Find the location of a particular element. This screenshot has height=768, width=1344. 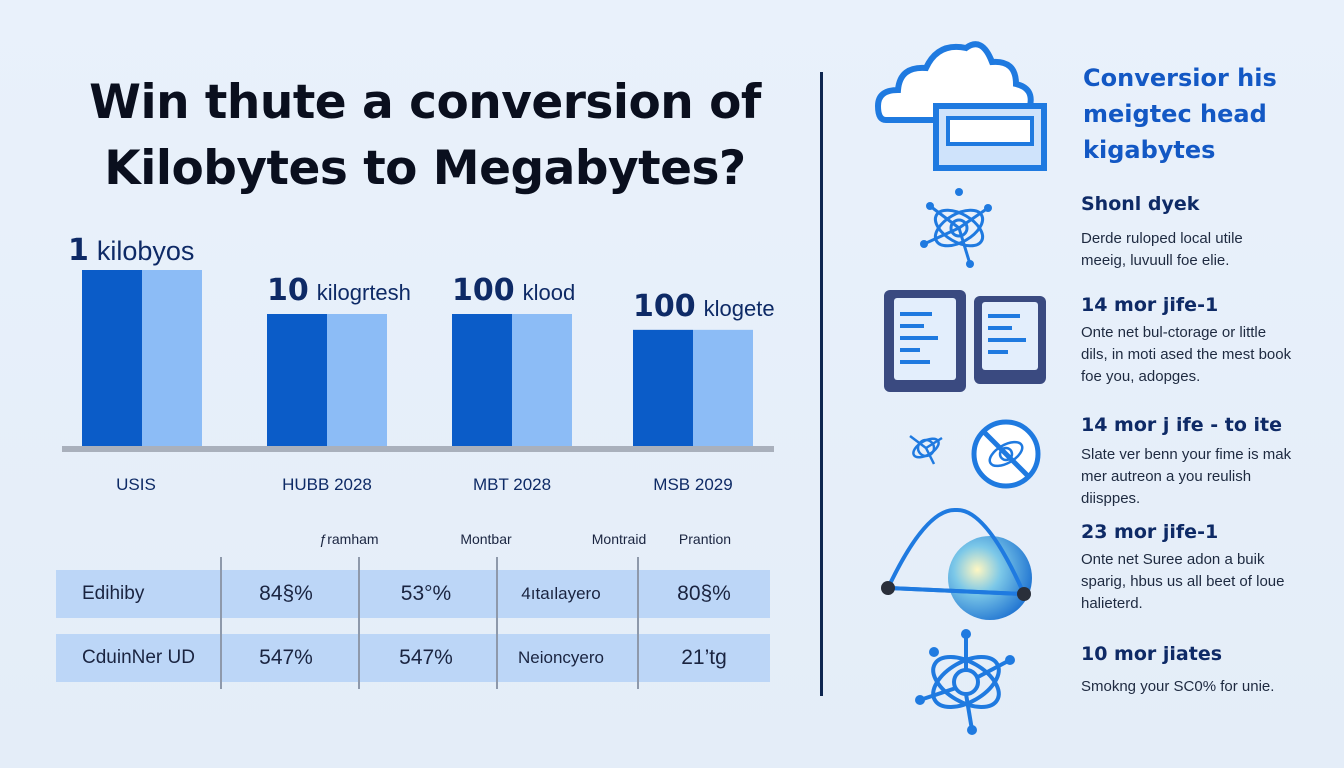

category-tick-label: HUBB 2028 is located at coordinates (327, 484).